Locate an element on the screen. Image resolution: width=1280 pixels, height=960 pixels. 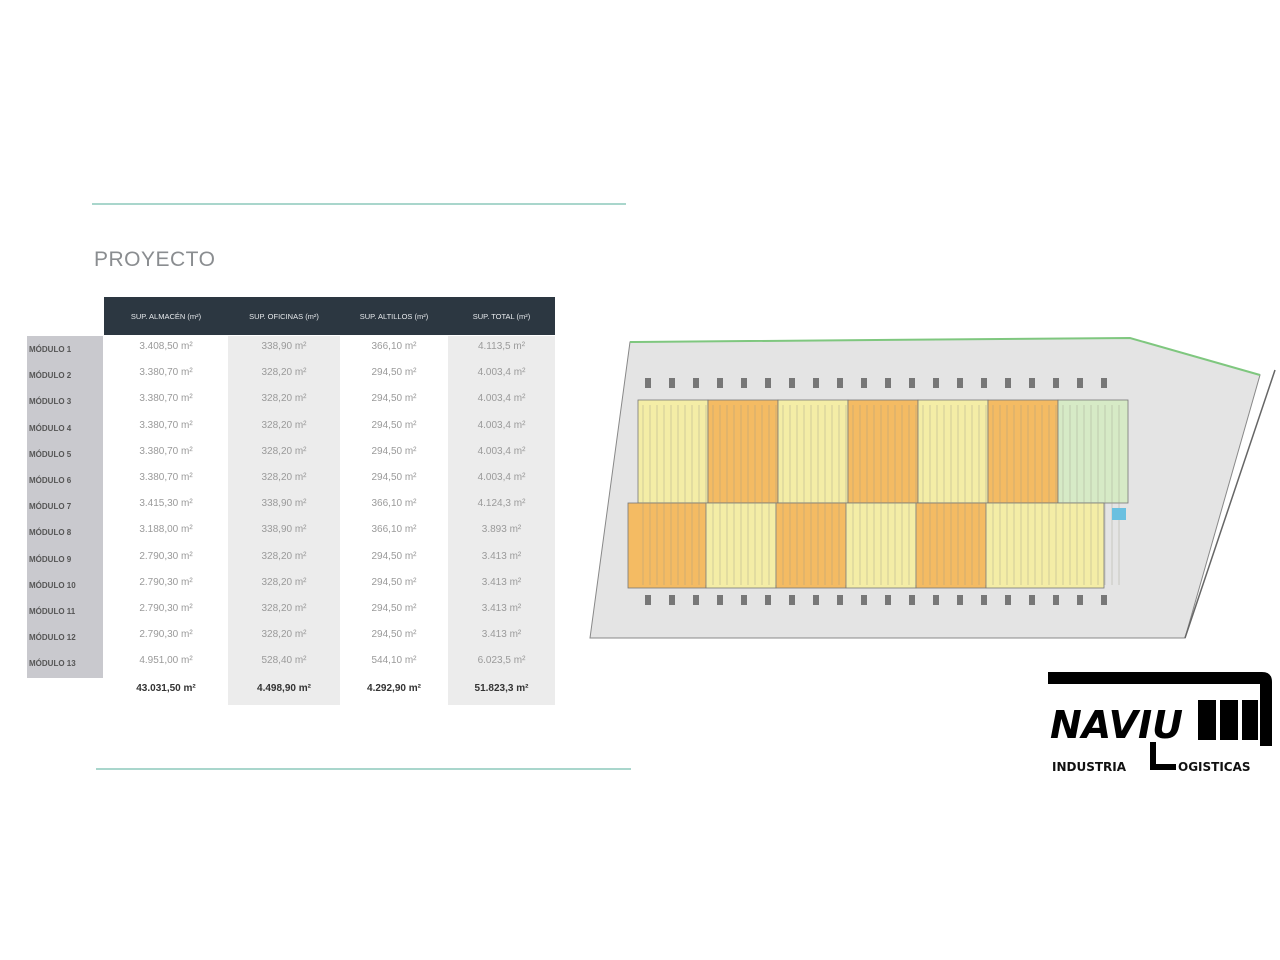
row-label: MÓDULO 2 is located at coordinates (50, 376).